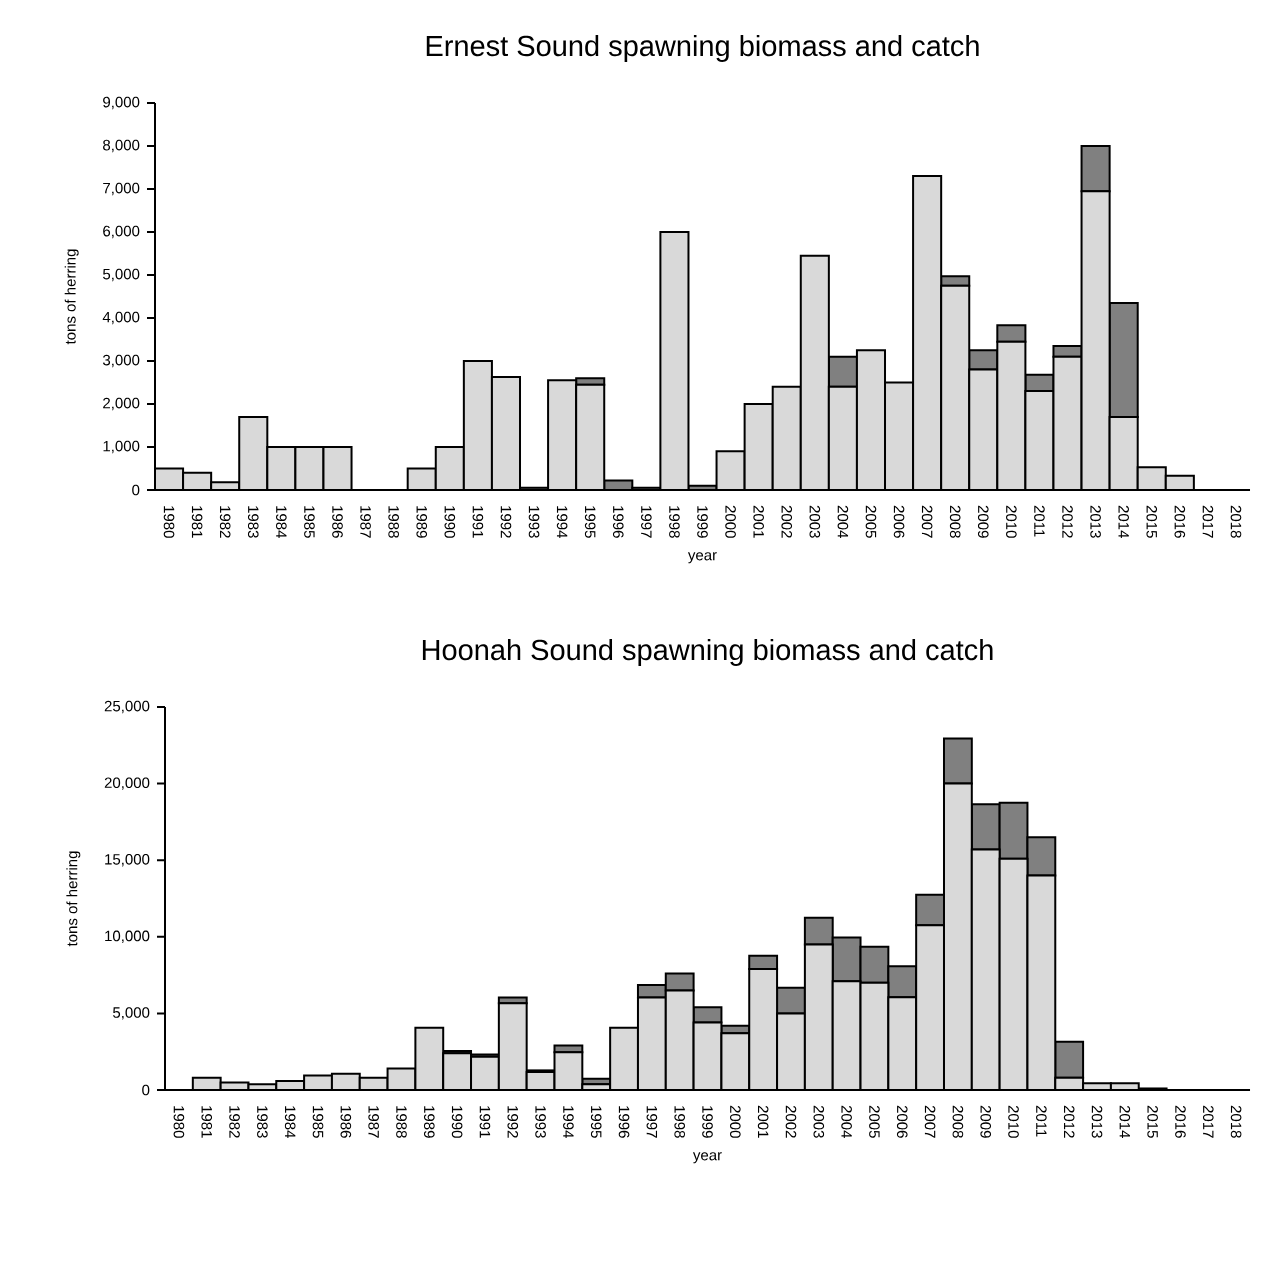 The height and width of the screenshot is (1273, 1288). I want to click on chart-title: Hoonah Sound spawning biomass and catch, so click(707, 652).